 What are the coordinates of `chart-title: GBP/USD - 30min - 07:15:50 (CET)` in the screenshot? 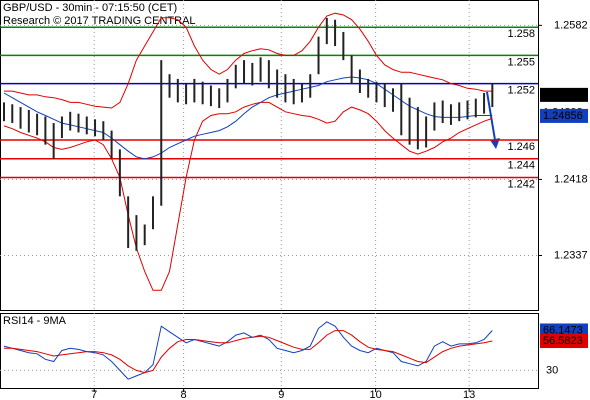 It's located at (90, 8).